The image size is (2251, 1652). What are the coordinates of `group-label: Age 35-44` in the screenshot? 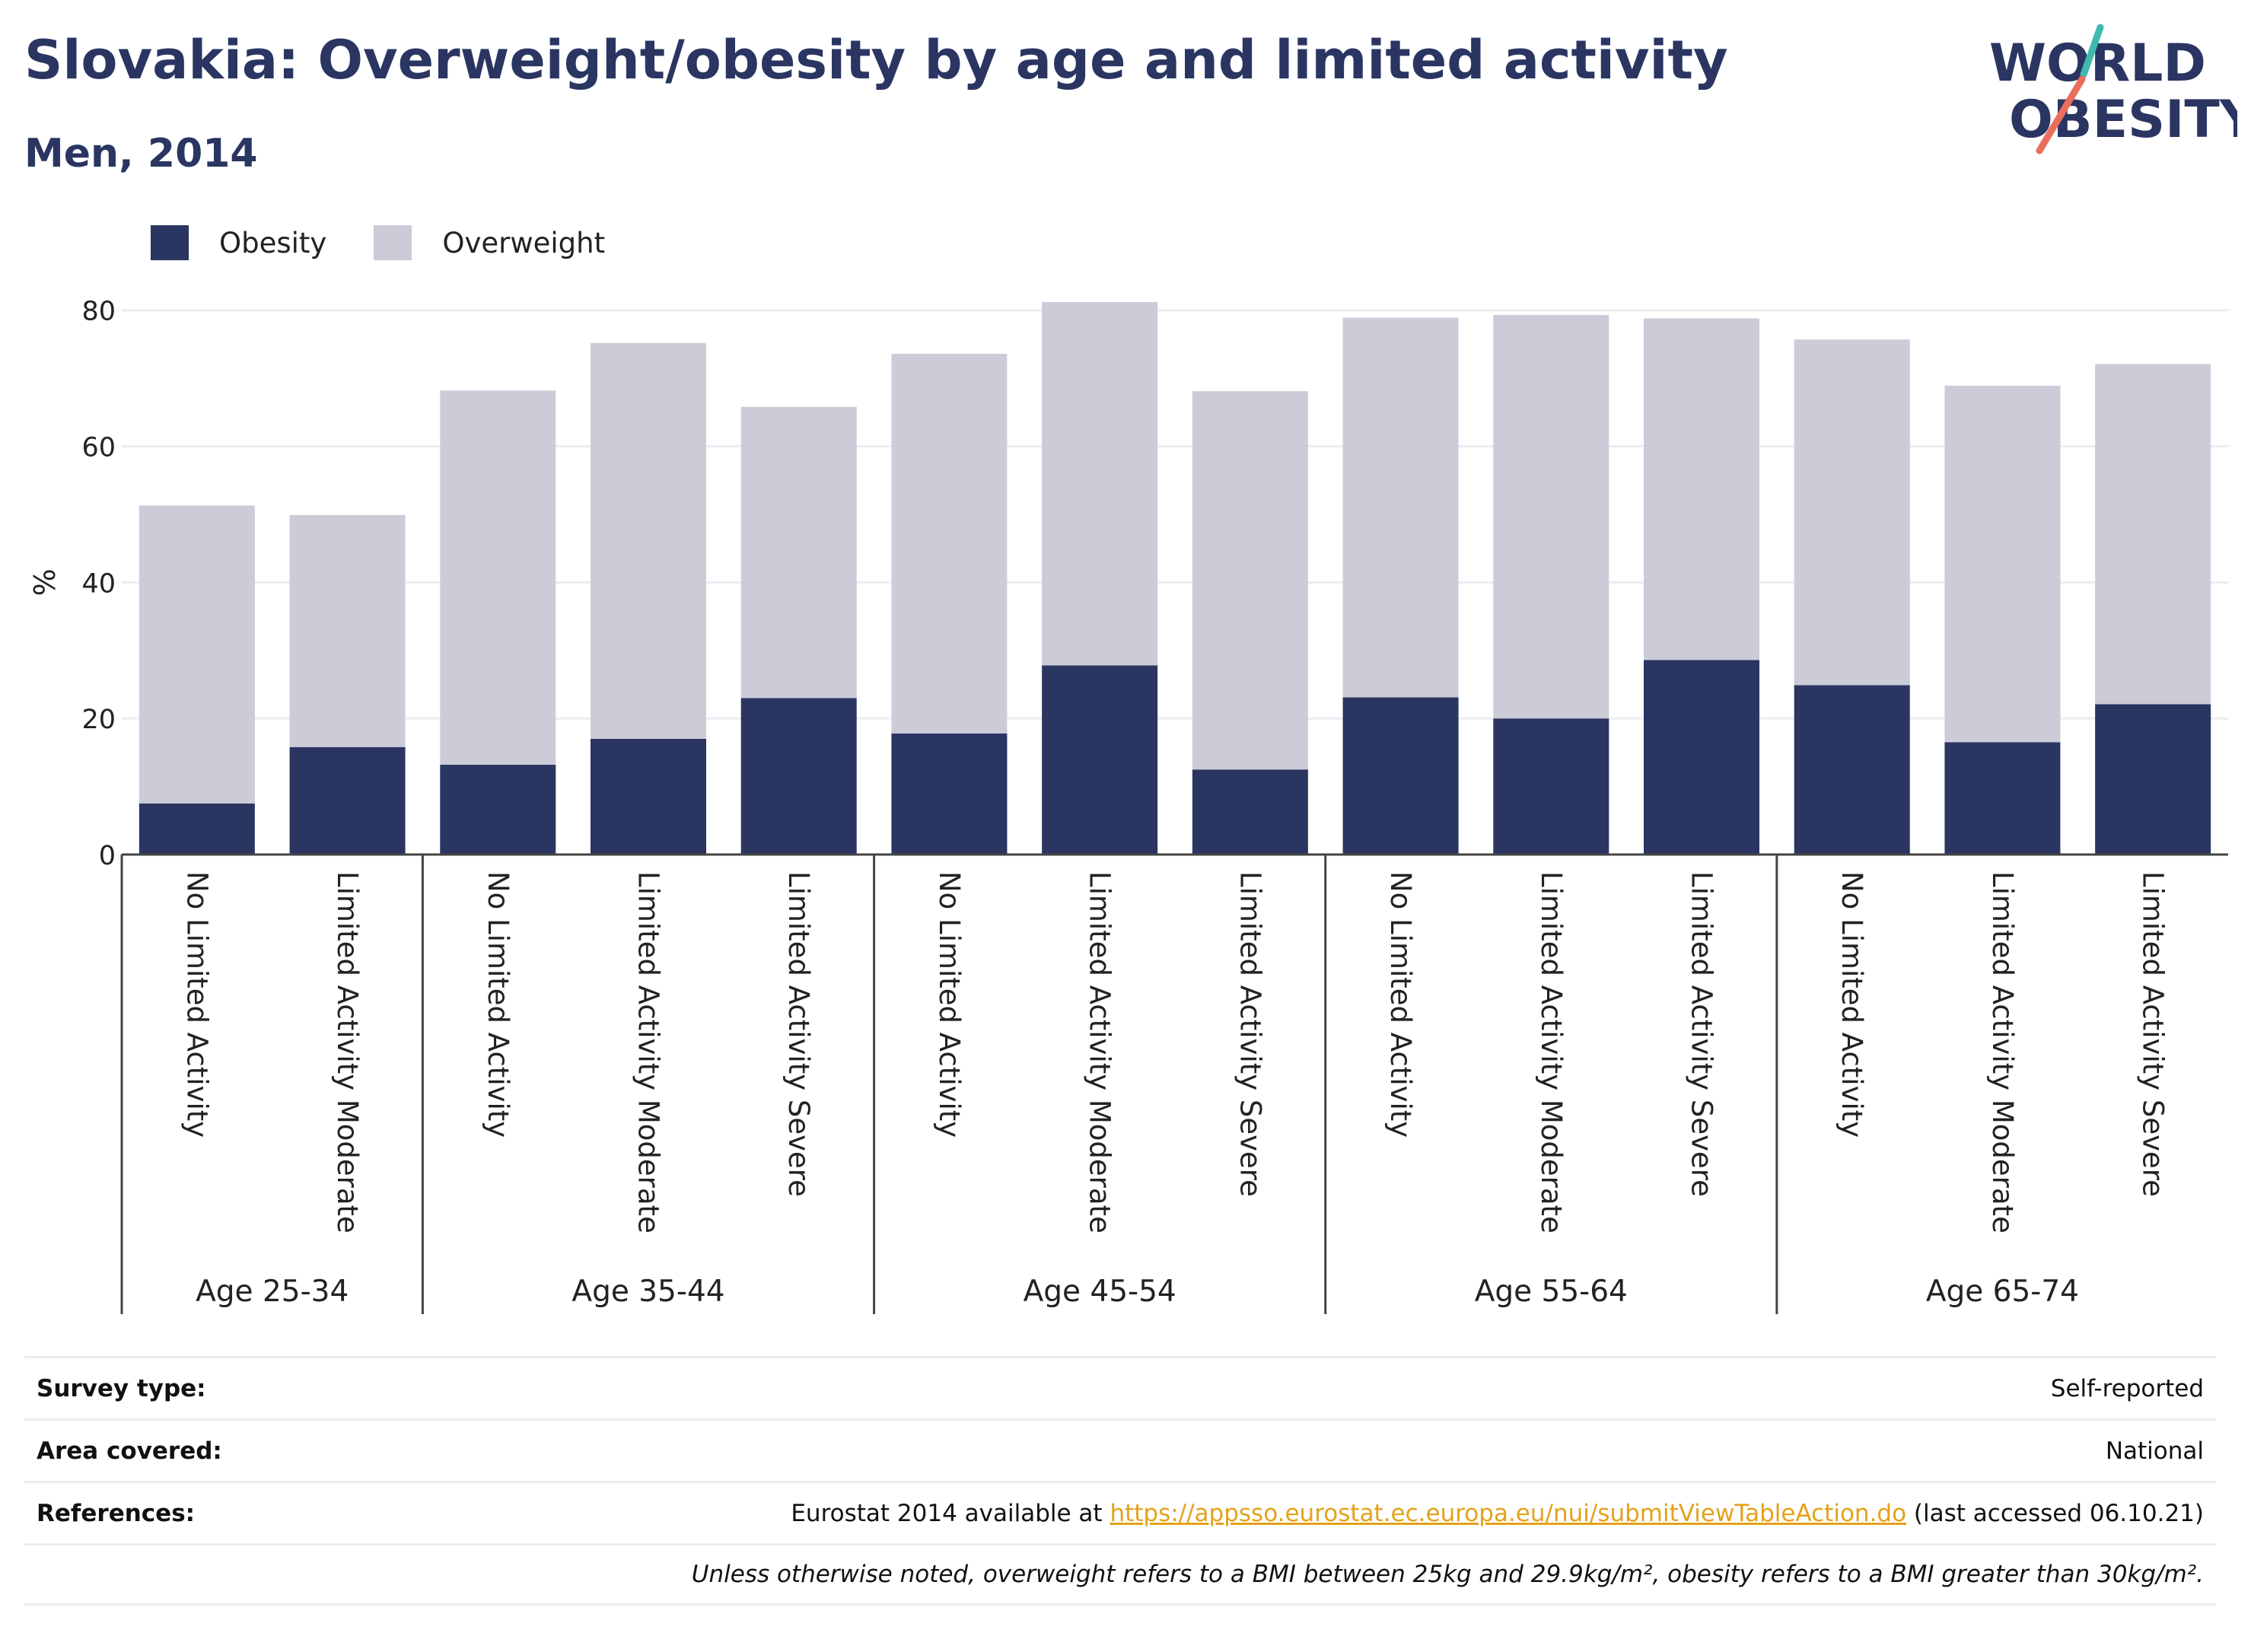 It's located at (648, 1292).